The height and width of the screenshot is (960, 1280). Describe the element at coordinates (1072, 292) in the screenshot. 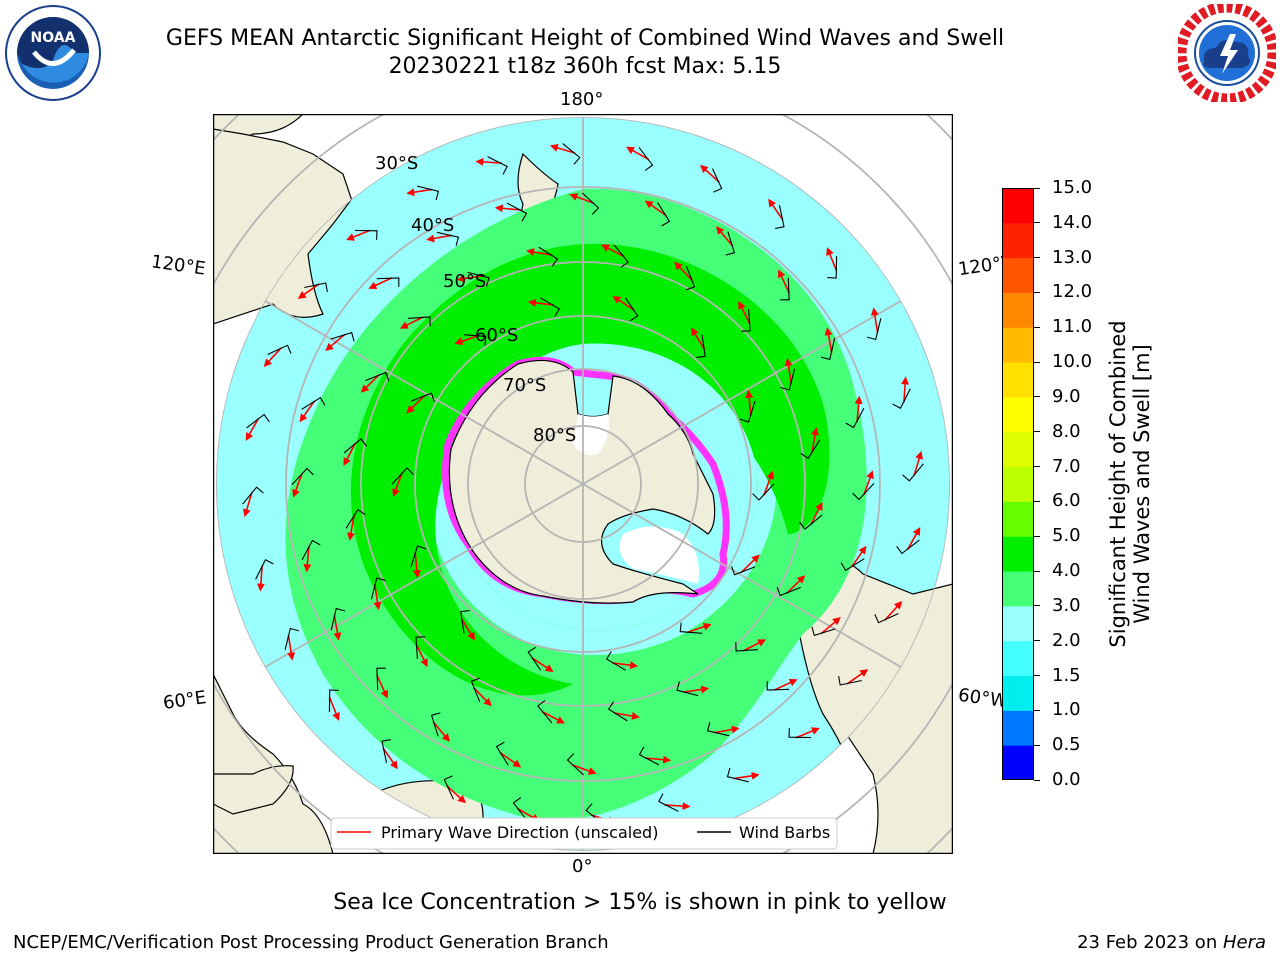

I see `colorbar-tick-label: 12.0` at that location.